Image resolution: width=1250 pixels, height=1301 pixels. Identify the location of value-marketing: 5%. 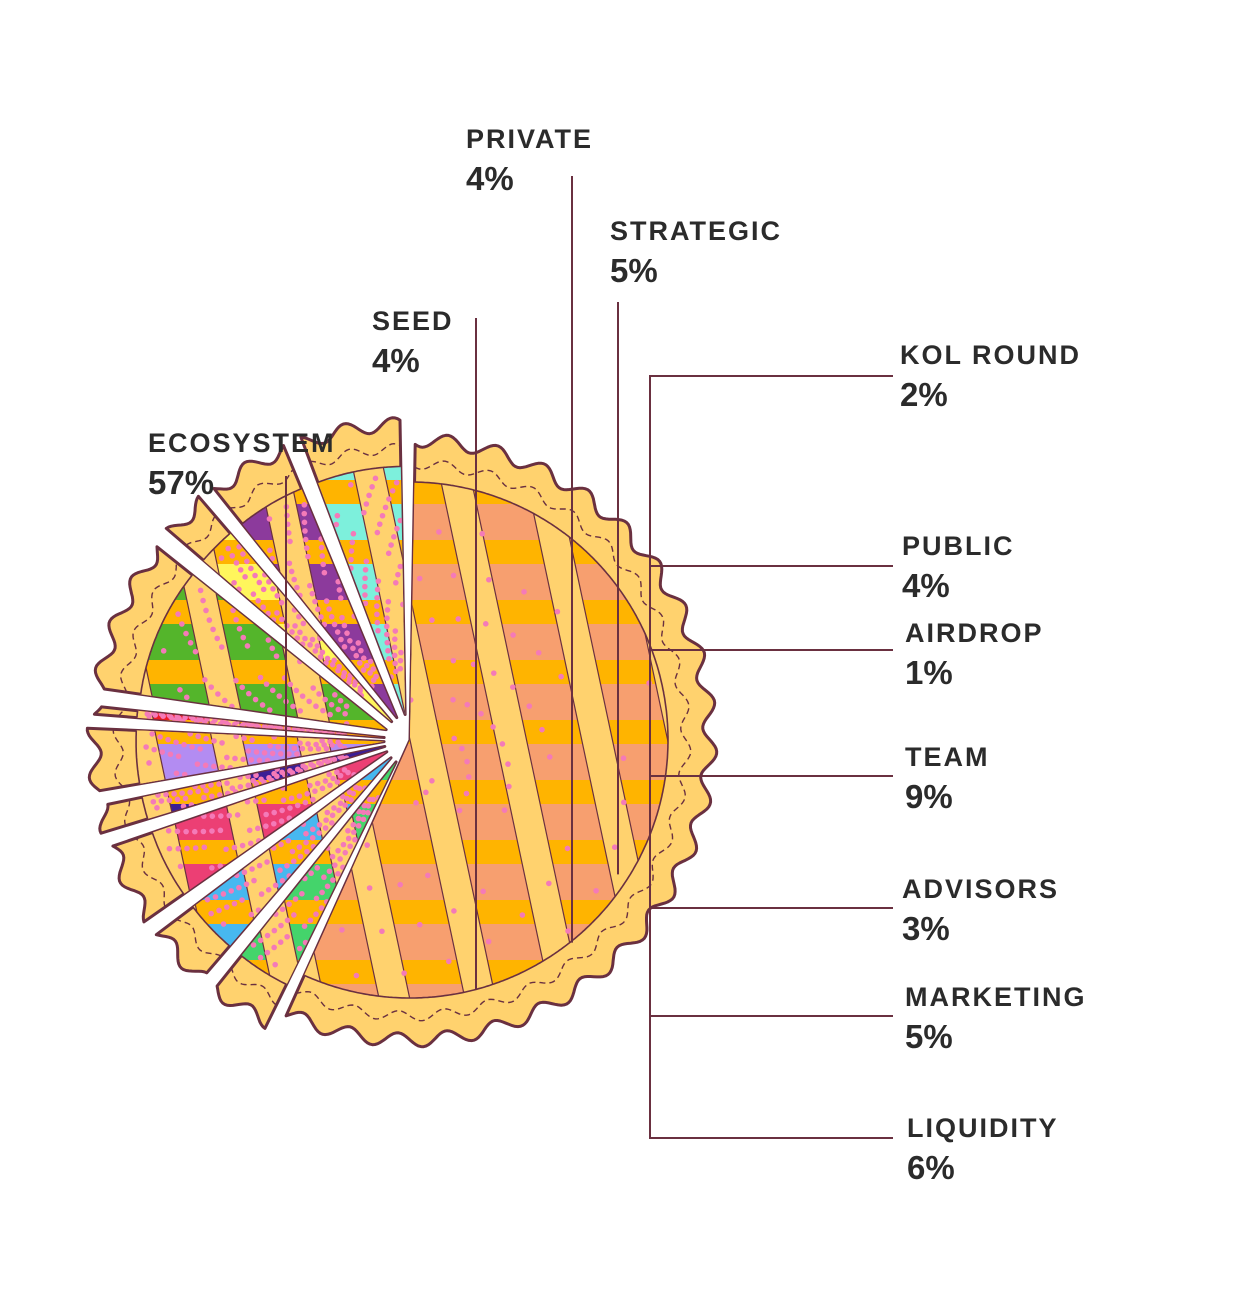
(929, 1036).